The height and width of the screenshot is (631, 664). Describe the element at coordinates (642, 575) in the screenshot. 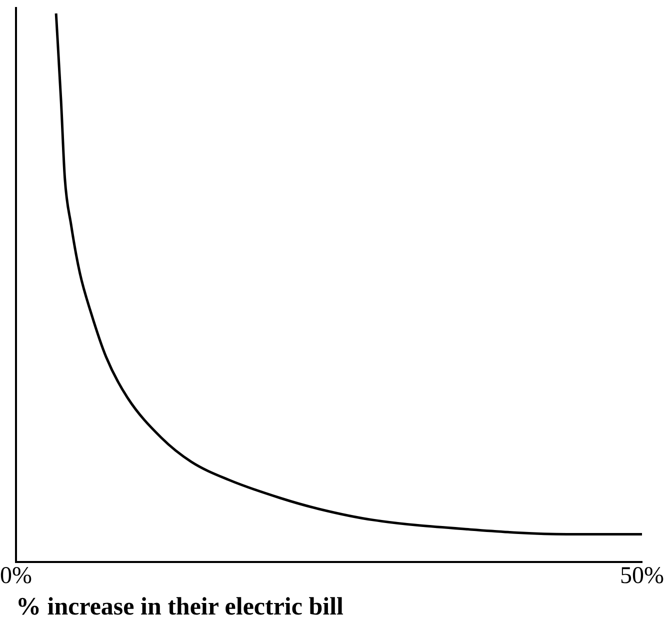

I see `x-tick-label: 50%` at that location.